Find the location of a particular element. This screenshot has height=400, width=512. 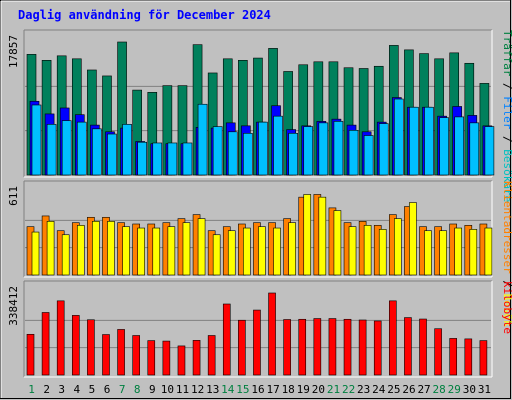

x-tick-label: 21 is located at coordinates (333, 389).